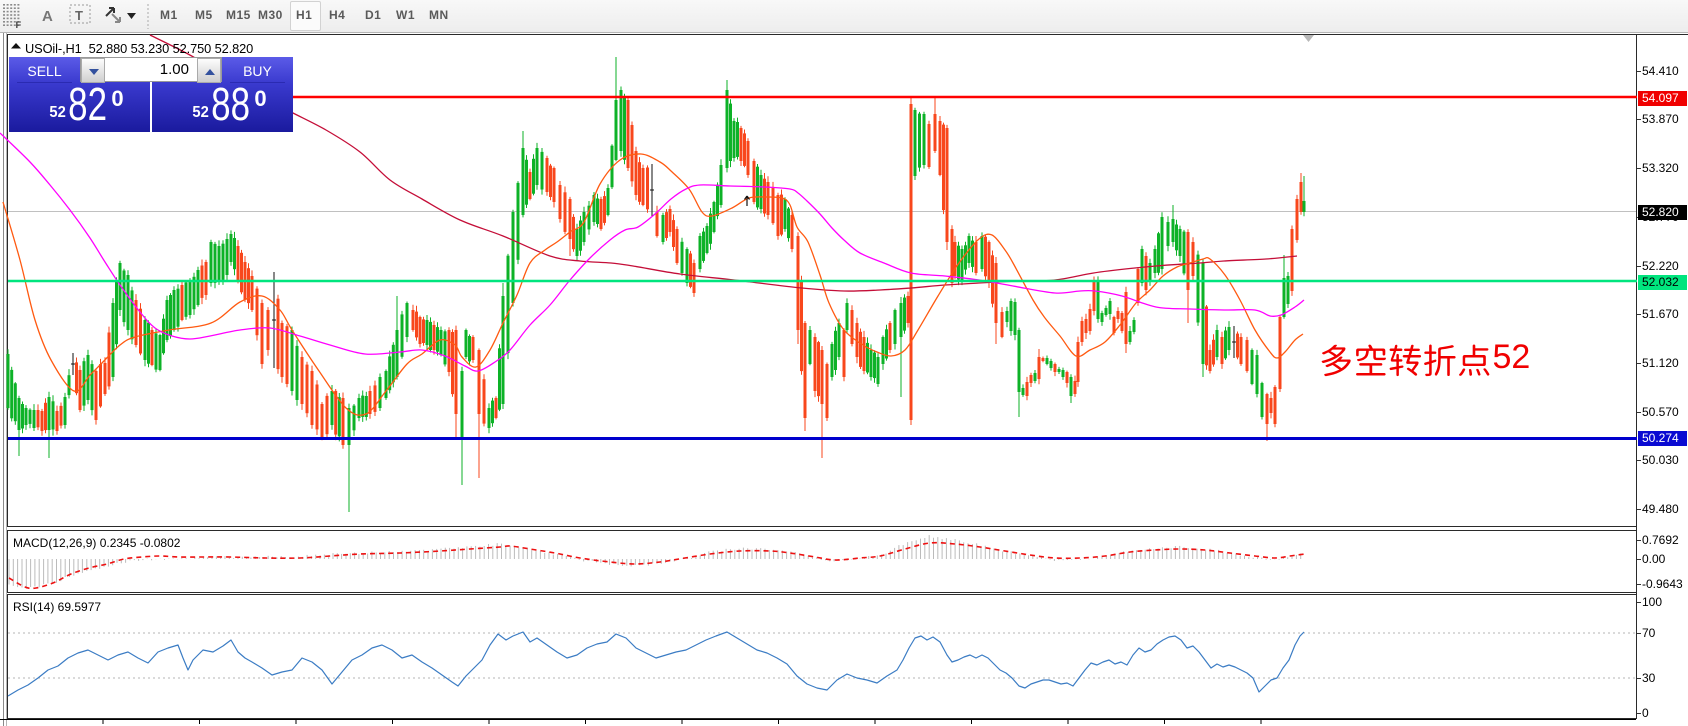 The image size is (1688, 726). What do you see at coordinates (79, 15) in the screenshot?
I see `svg-text: T` at bounding box center [79, 15].